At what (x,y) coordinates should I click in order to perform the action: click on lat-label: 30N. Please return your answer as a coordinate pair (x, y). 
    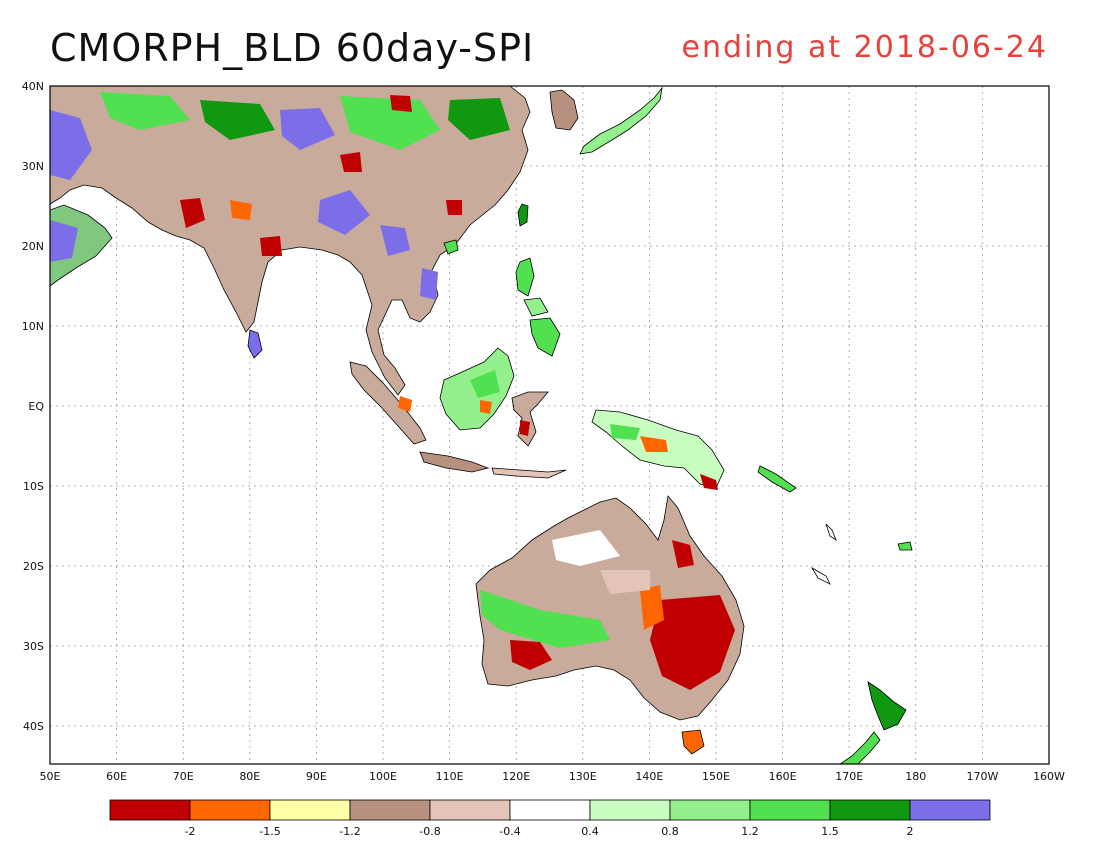
    Looking at the image, I should click on (33, 166).